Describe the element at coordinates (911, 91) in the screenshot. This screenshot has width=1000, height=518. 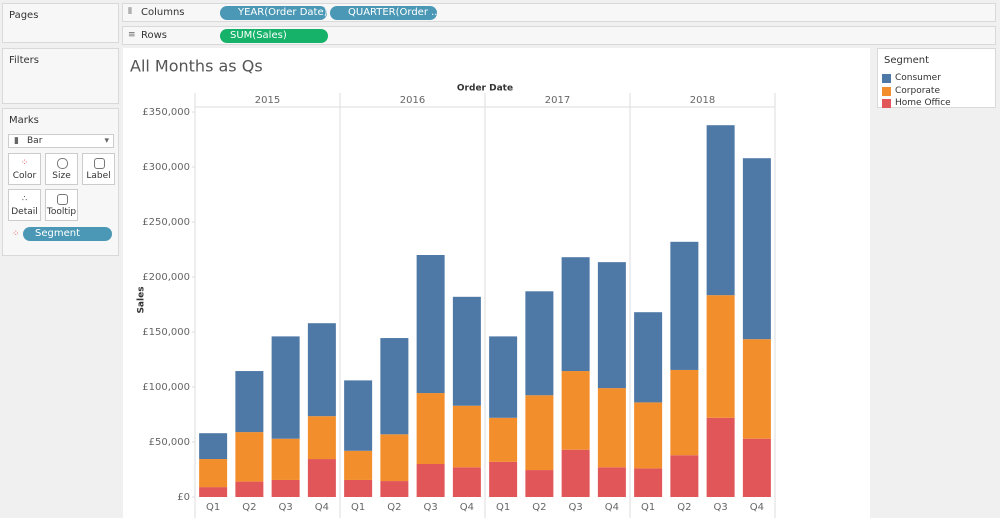
I see `legend-item: Corporate` at that location.